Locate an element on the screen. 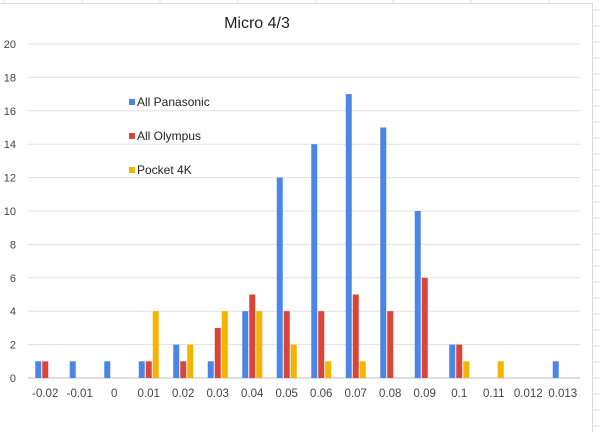 This screenshot has height=432, width=600. legend: All Panasonic All Olympus Pocket 4K is located at coordinates (169, 136).